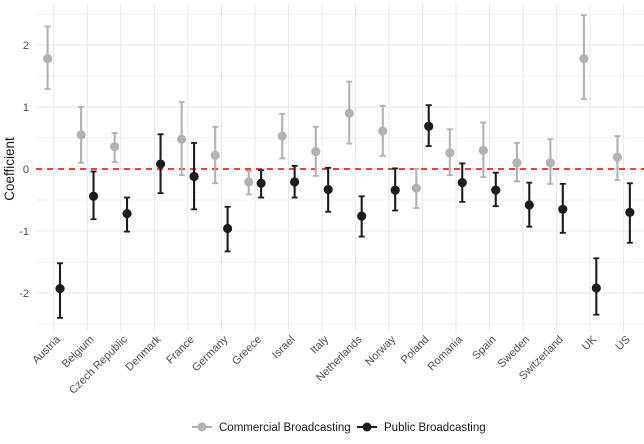  I want to click on legend-item-commercial: Commercial Broadcasting, so click(271, 428).